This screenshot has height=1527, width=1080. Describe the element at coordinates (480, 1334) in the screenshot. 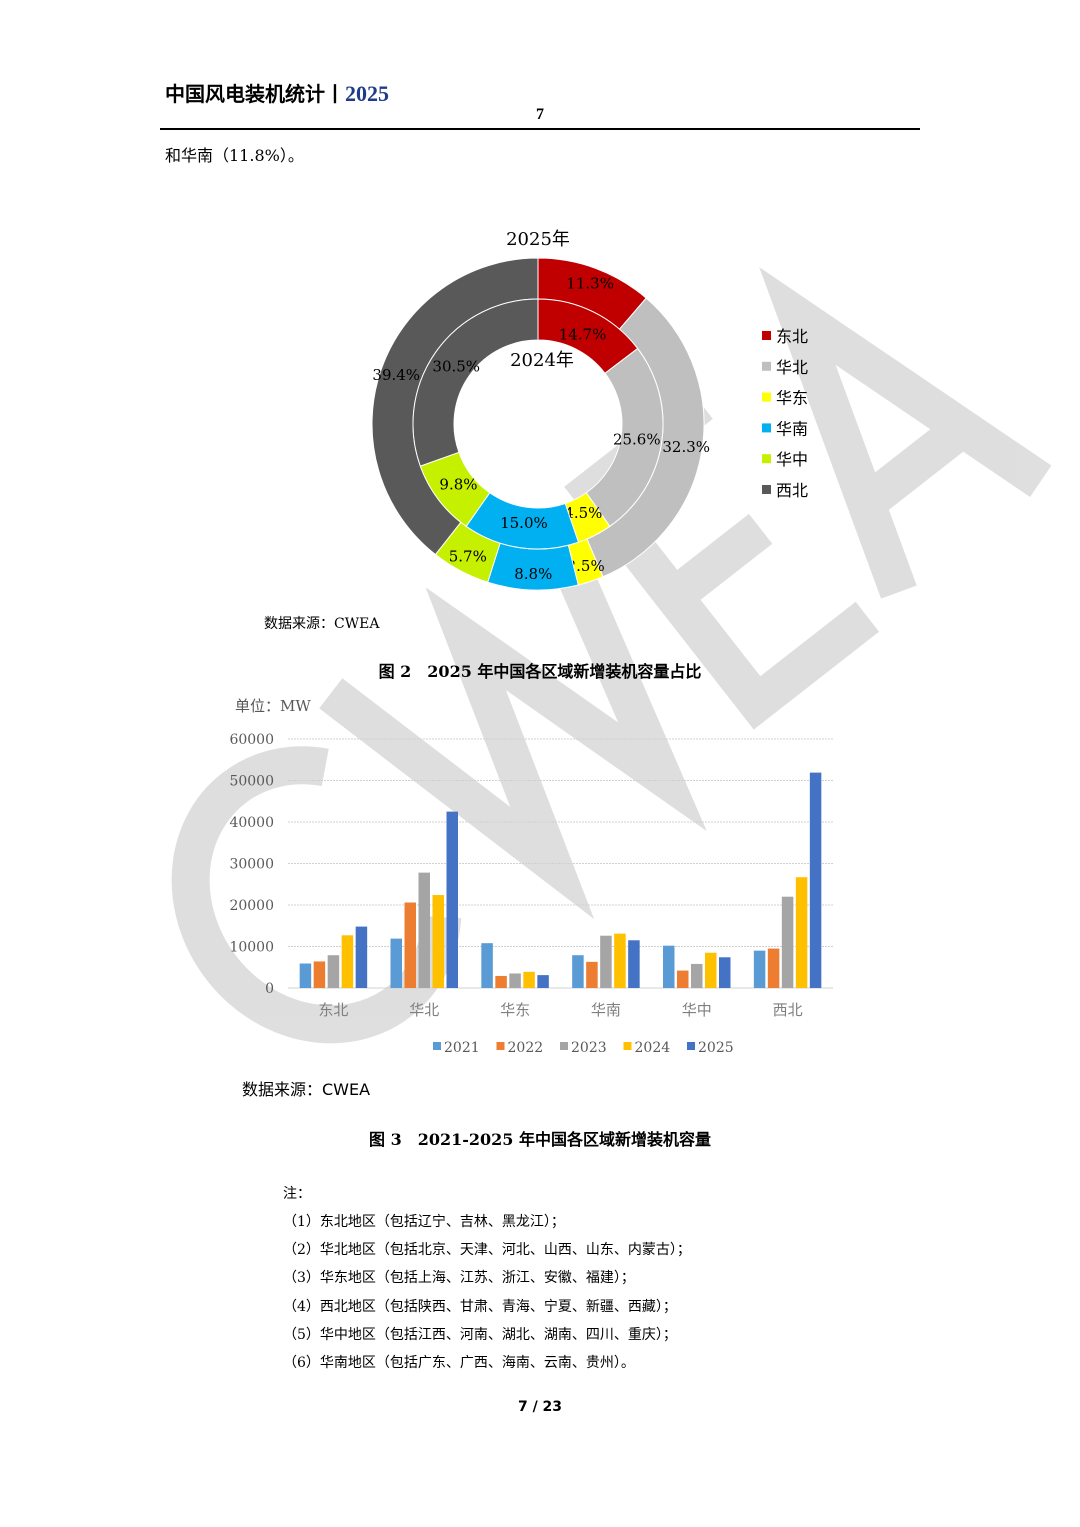

I see `note-item: （5）华中地区（包括江西、河南、湖北、湖南、四川、重庆）；` at that location.